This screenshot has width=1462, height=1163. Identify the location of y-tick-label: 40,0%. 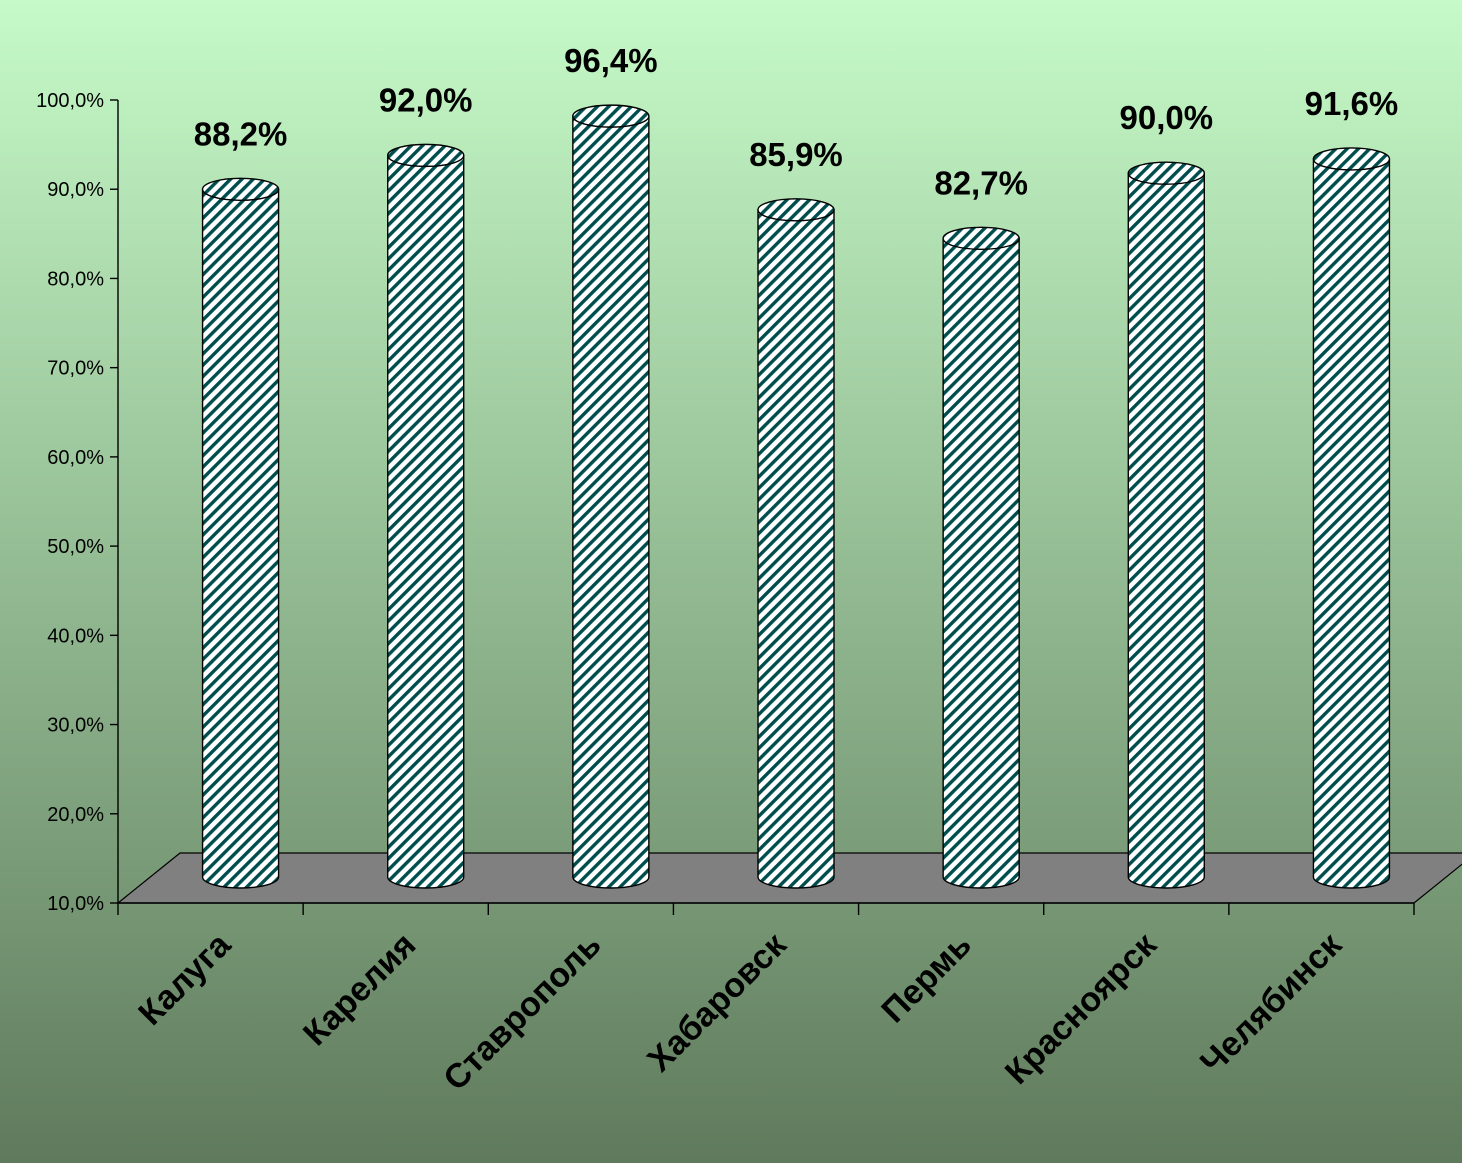
(75, 636).